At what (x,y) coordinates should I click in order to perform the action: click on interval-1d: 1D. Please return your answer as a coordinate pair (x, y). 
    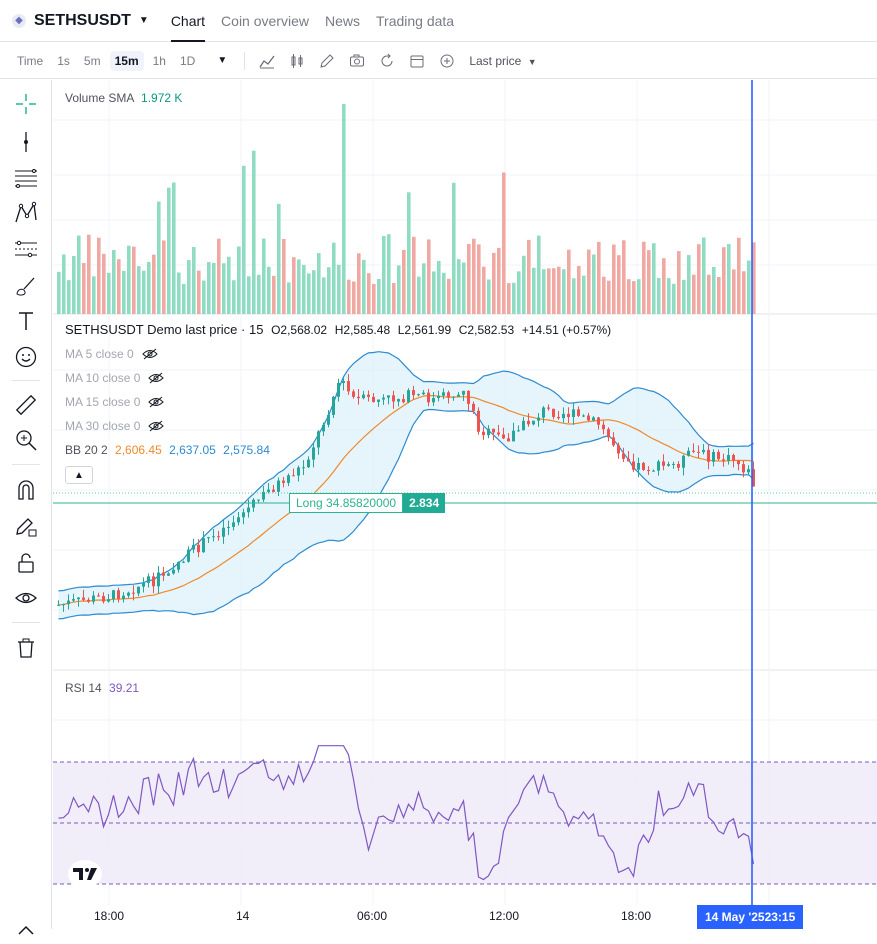
    Looking at the image, I should click on (187, 60).